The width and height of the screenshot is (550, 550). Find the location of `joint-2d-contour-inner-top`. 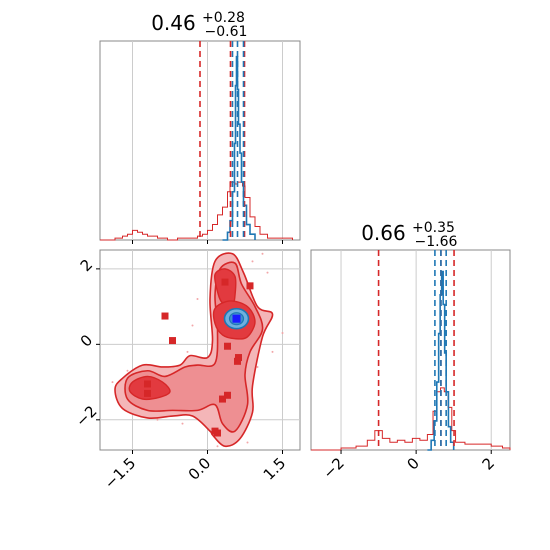

joint-2d-contour-inner-top is located at coordinates (225, 286).